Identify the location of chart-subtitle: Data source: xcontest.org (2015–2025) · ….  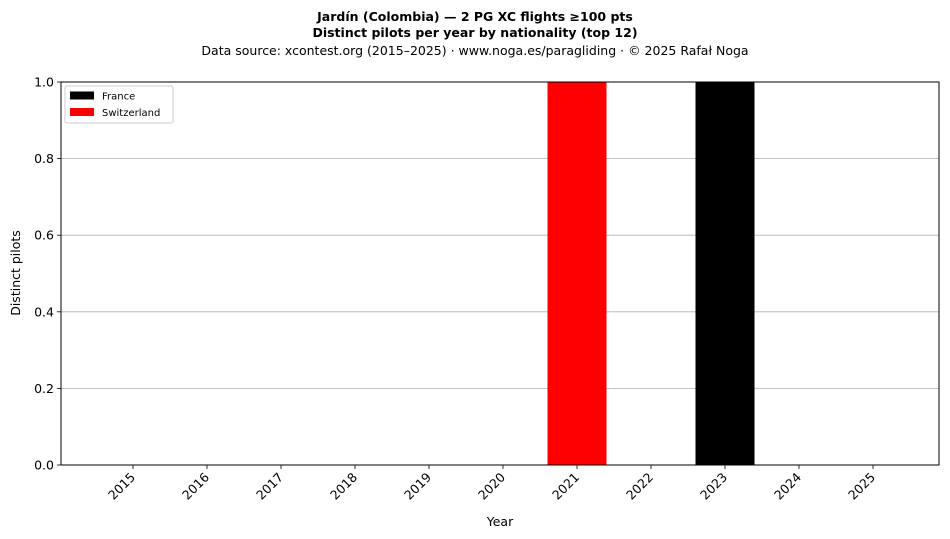
(474, 50).